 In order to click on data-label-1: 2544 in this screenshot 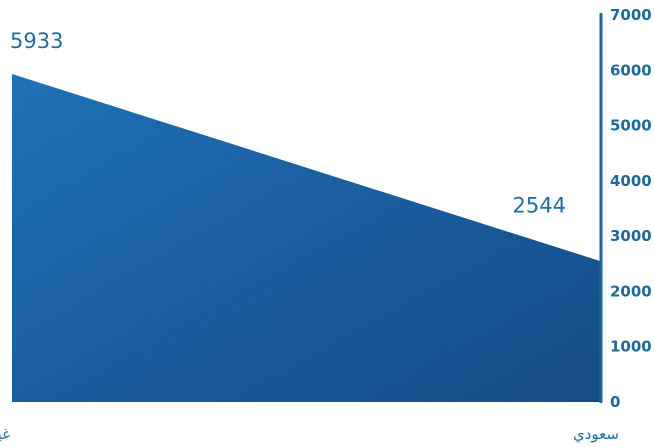, I will do `click(539, 205)`.